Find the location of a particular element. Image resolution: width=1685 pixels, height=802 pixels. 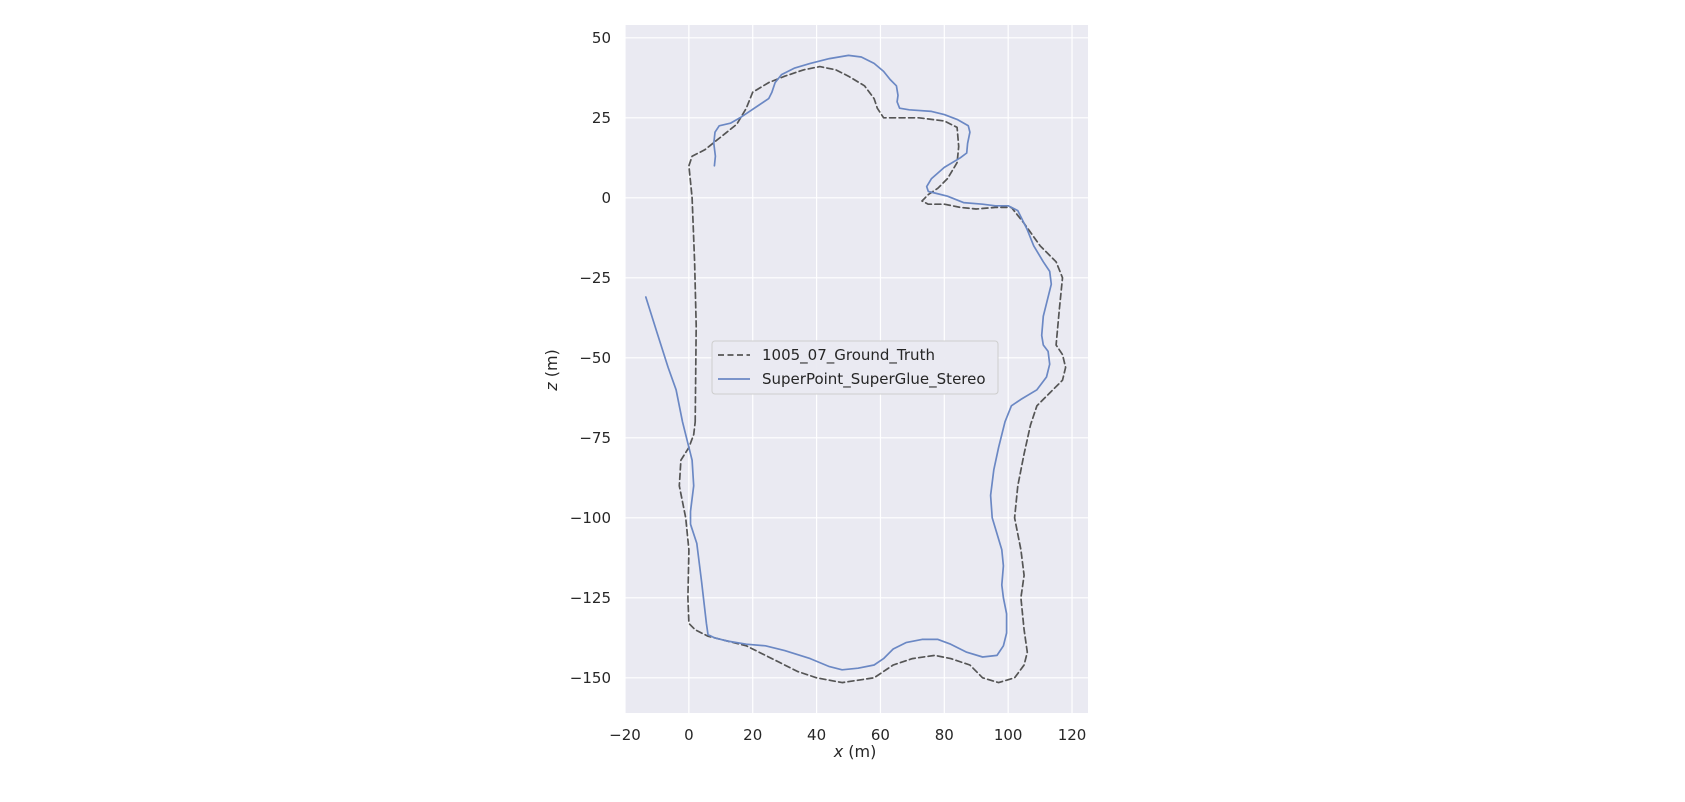

x-tick-label: 120 is located at coordinates (1072, 735).